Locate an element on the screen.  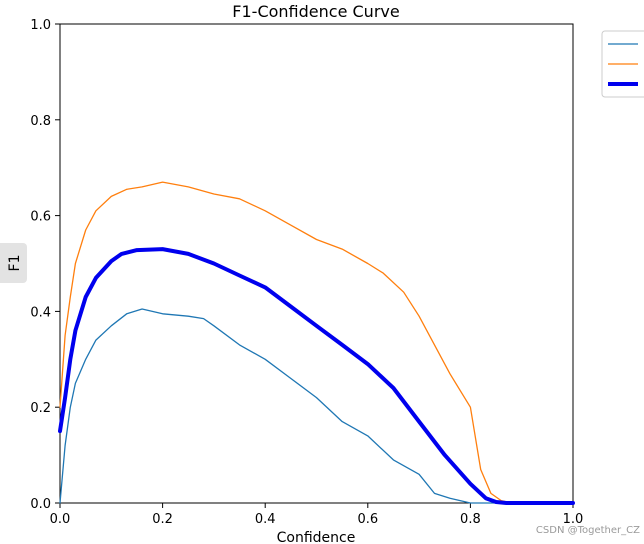
x-tick-label: 0.6 is located at coordinates (367, 519).